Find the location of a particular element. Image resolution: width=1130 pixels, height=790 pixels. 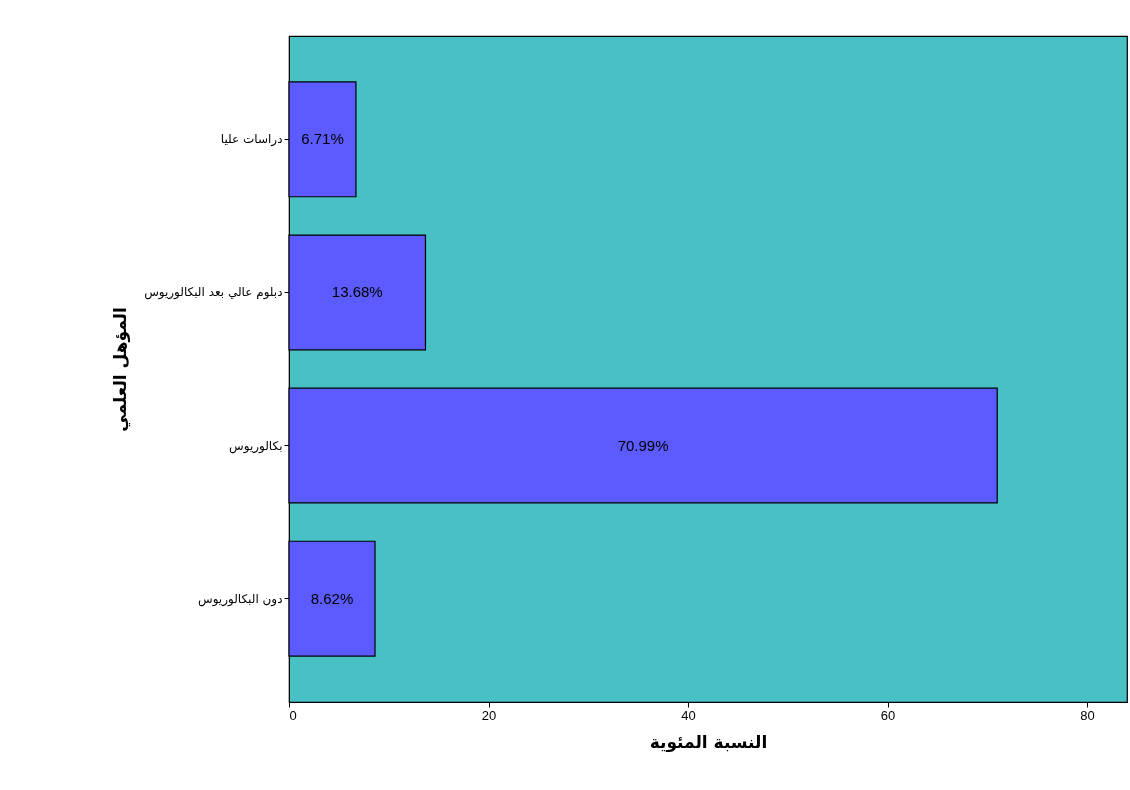

x-axis-title: النسبة المئوية is located at coordinates (708, 742).